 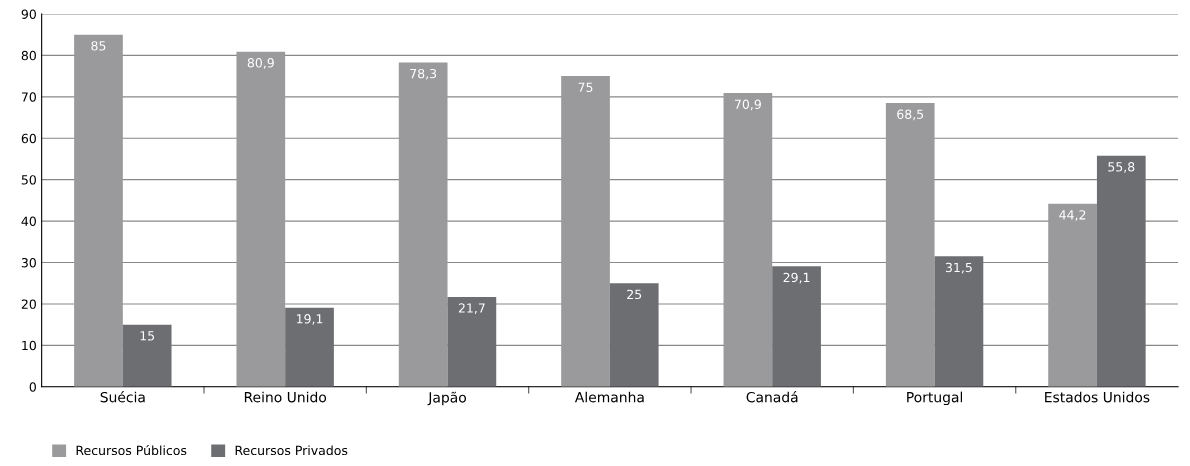 What do you see at coordinates (634, 294) in the screenshot?
I see `data-label: 25` at bounding box center [634, 294].